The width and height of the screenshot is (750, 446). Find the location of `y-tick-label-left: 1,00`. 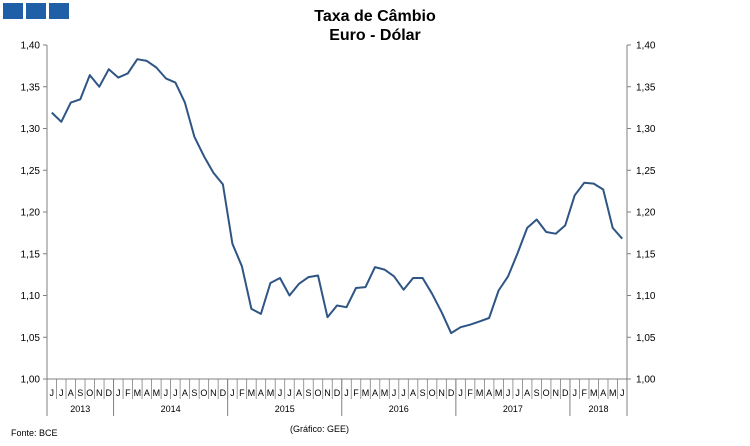

y-tick-label-left: 1,00 is located at coordinates (31, 380).